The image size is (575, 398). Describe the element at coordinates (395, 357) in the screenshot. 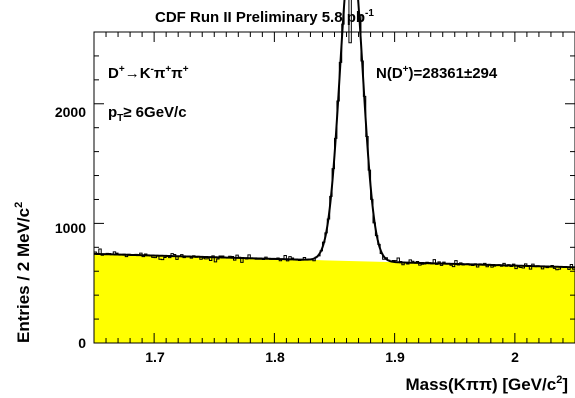

I see `x-tick-label-1.9: 1.9` at that location.